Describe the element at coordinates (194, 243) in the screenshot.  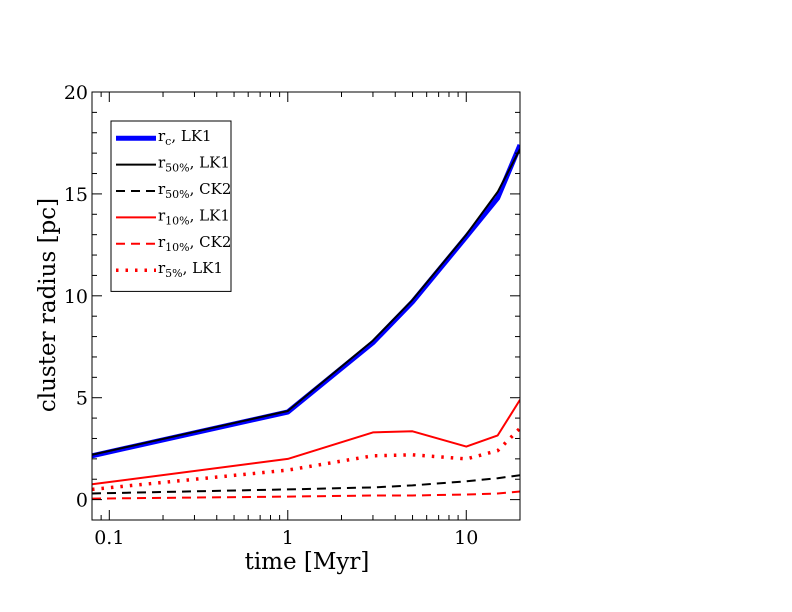
I see `legend-label-r10_ck2: r10%, CK2` at that location.